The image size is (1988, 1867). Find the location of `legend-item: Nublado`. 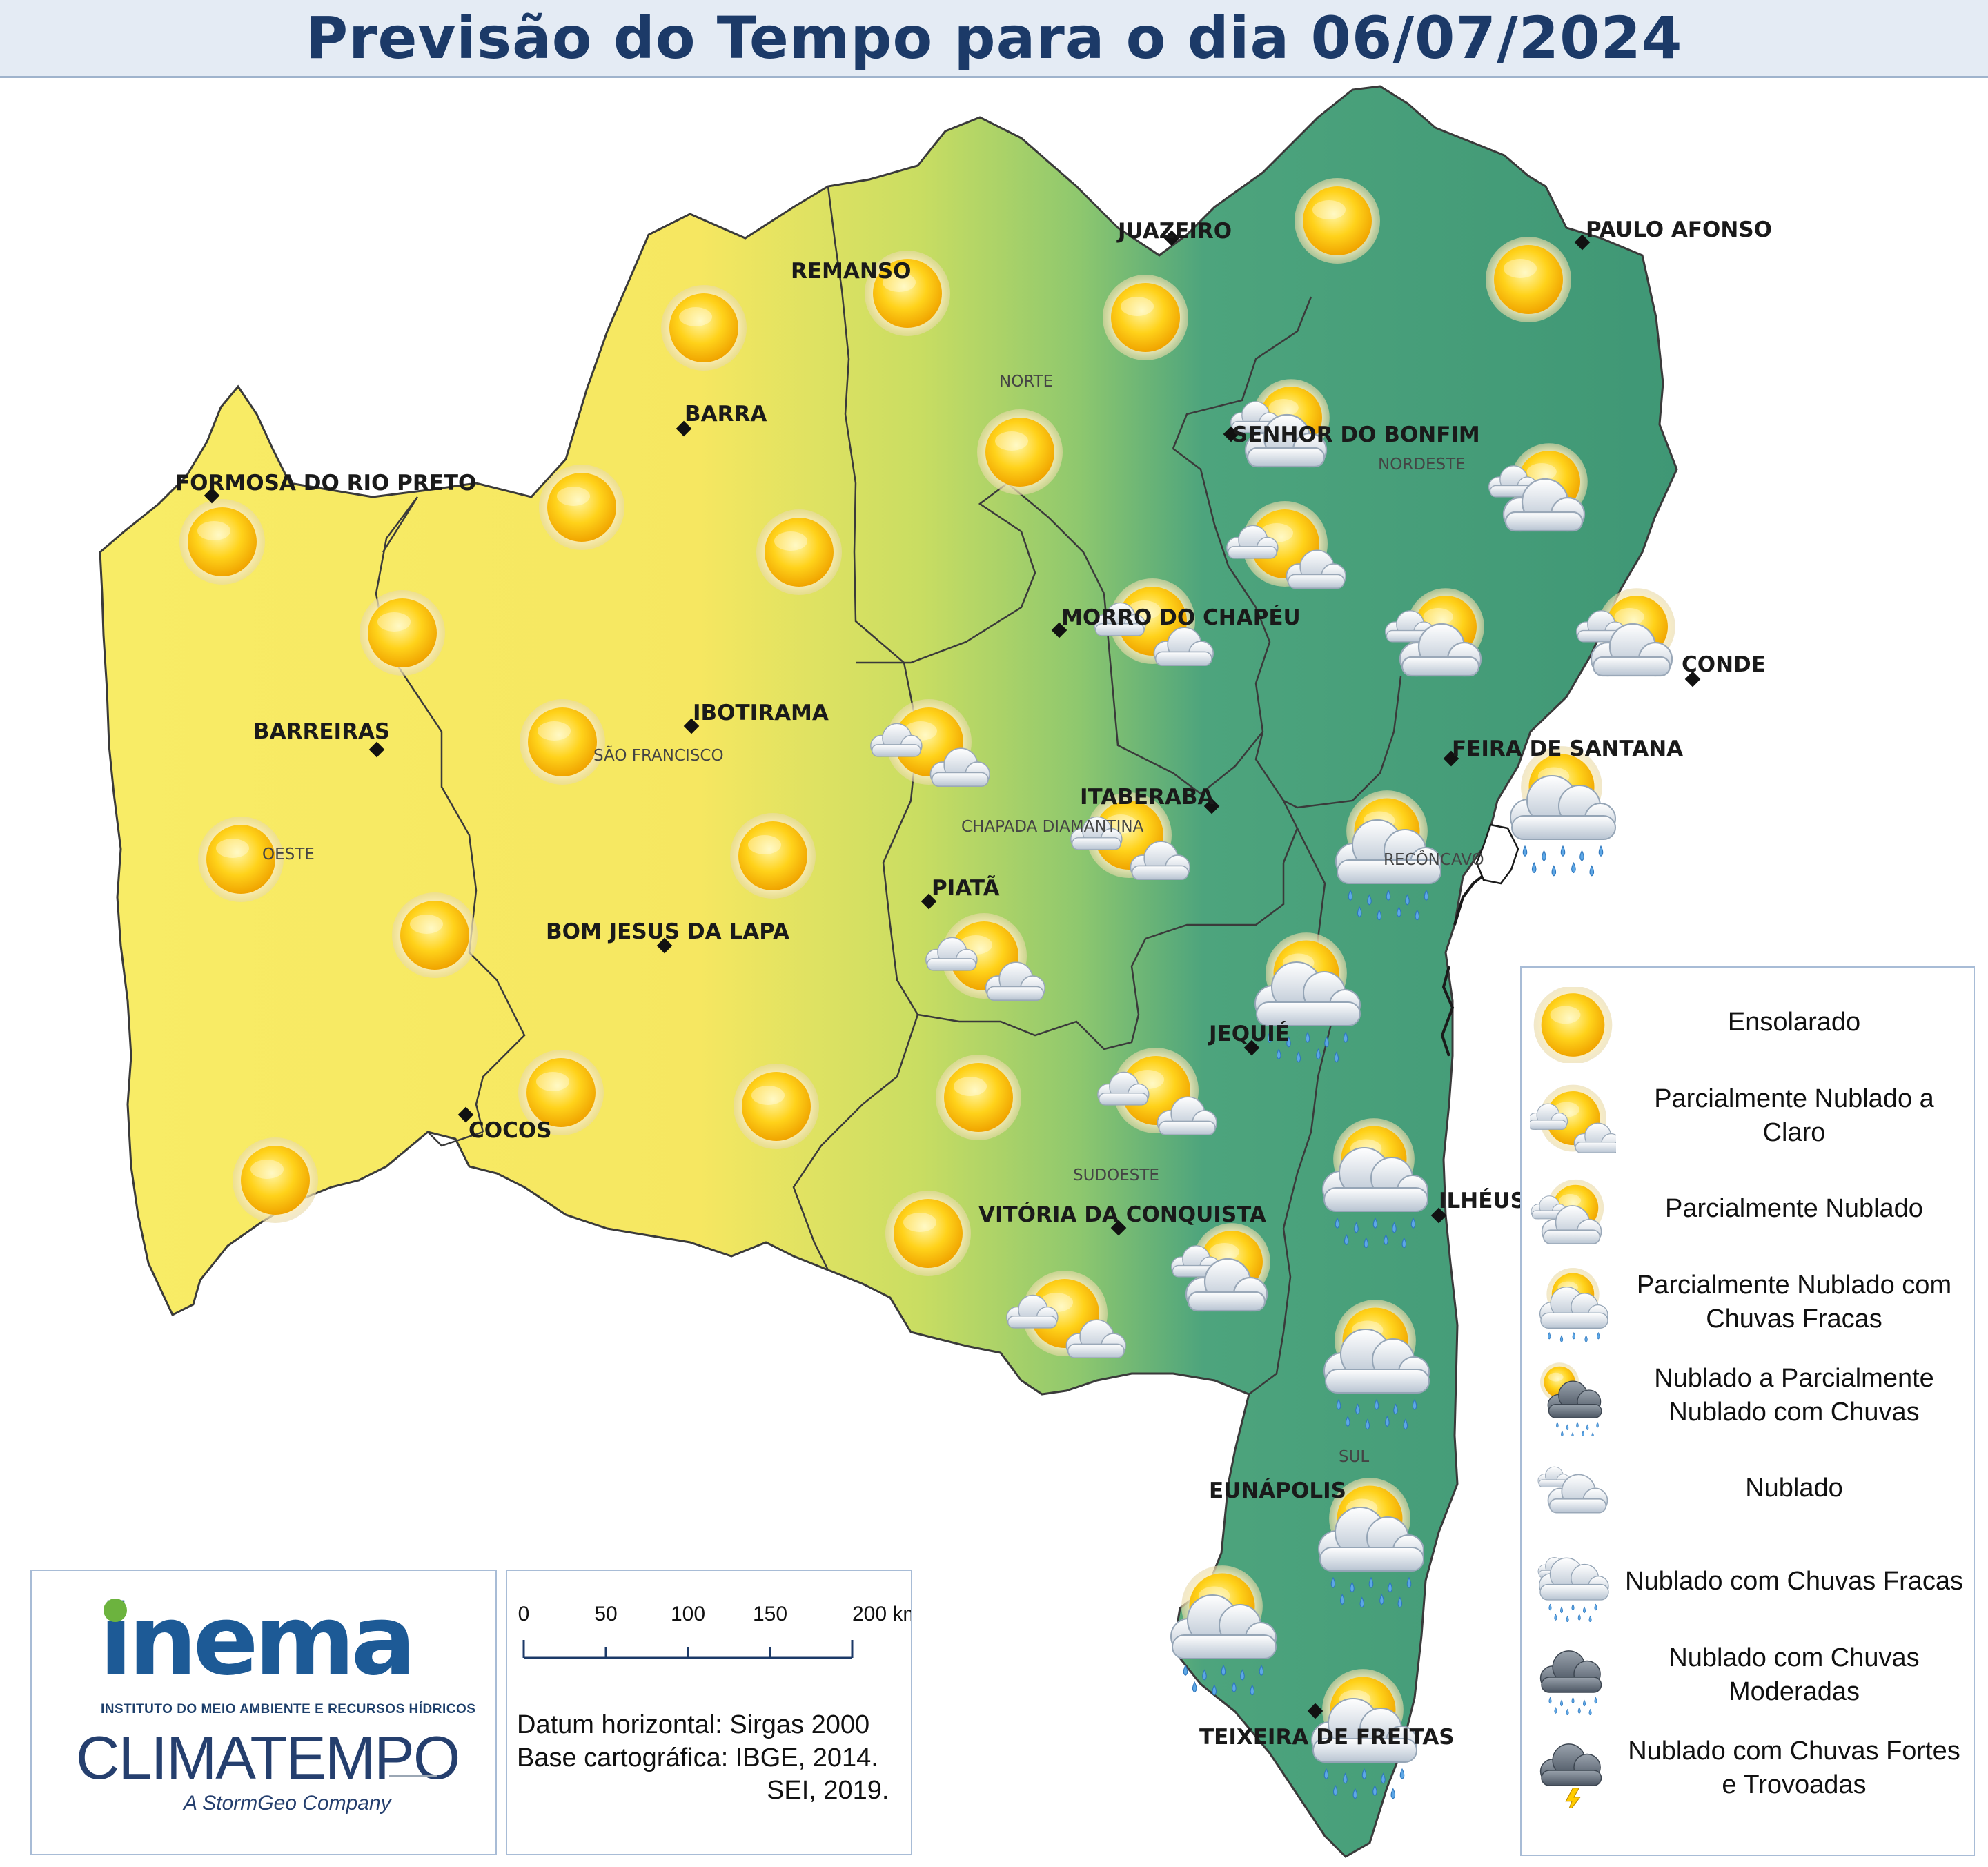

legend-item: Nublado is located at coordinates (1748, 1488).